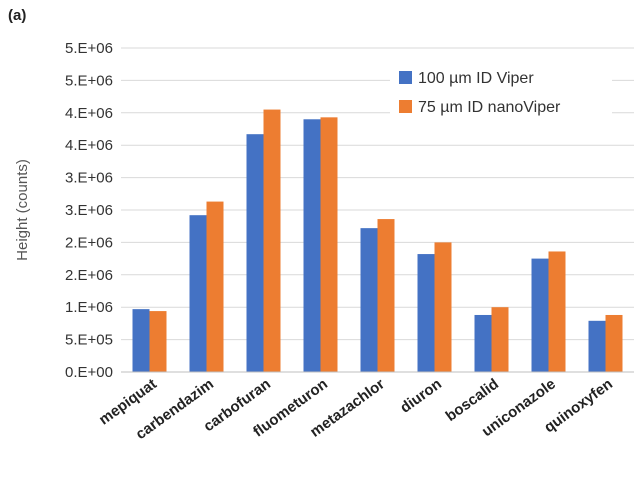 Image resolution: width=634 pixels, height=493 pixels. Describe the element at coordinates (89, 340) in the screenshot. I see `y-tick-label: 5.E+05` at that location.